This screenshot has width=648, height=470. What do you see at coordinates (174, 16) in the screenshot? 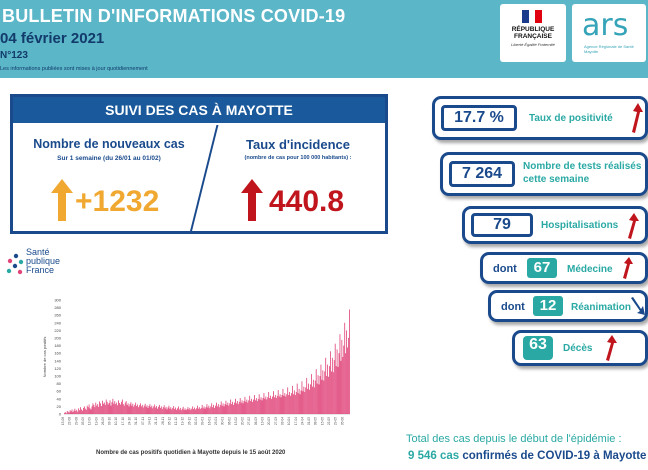
I see `bulletin-title: BULLETIN D'INFORMATIONS COVID-19` at bounding box center [174, 16].